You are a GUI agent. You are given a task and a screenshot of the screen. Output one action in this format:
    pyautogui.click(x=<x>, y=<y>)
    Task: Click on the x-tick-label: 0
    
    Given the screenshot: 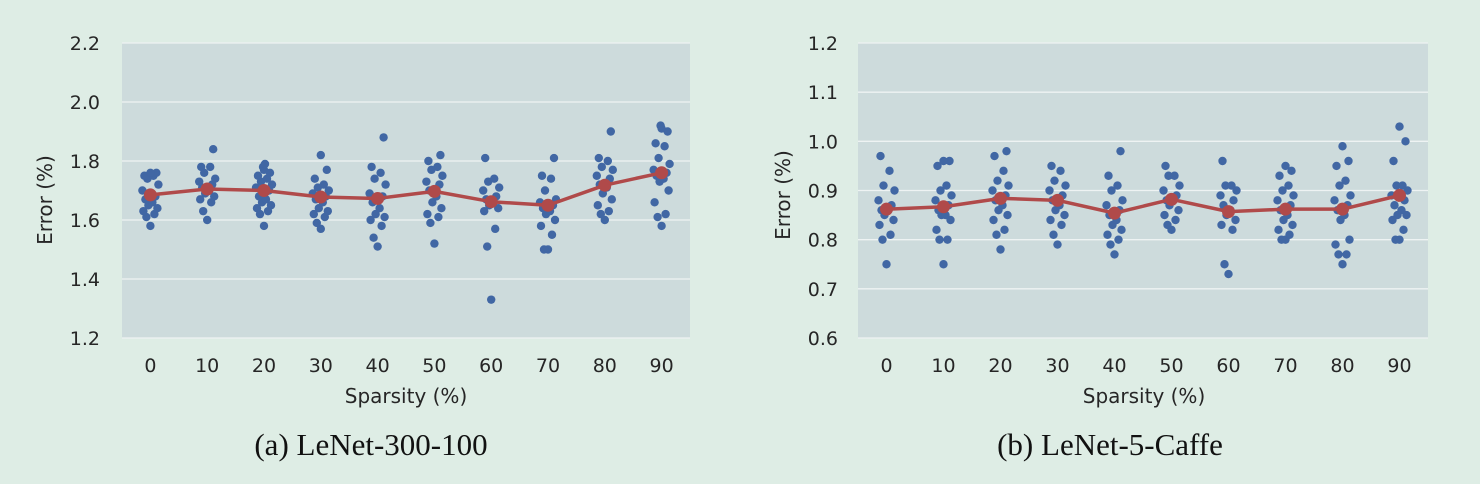 What is the action you would take?
    pyautogui.click(x=886, y=366)
    